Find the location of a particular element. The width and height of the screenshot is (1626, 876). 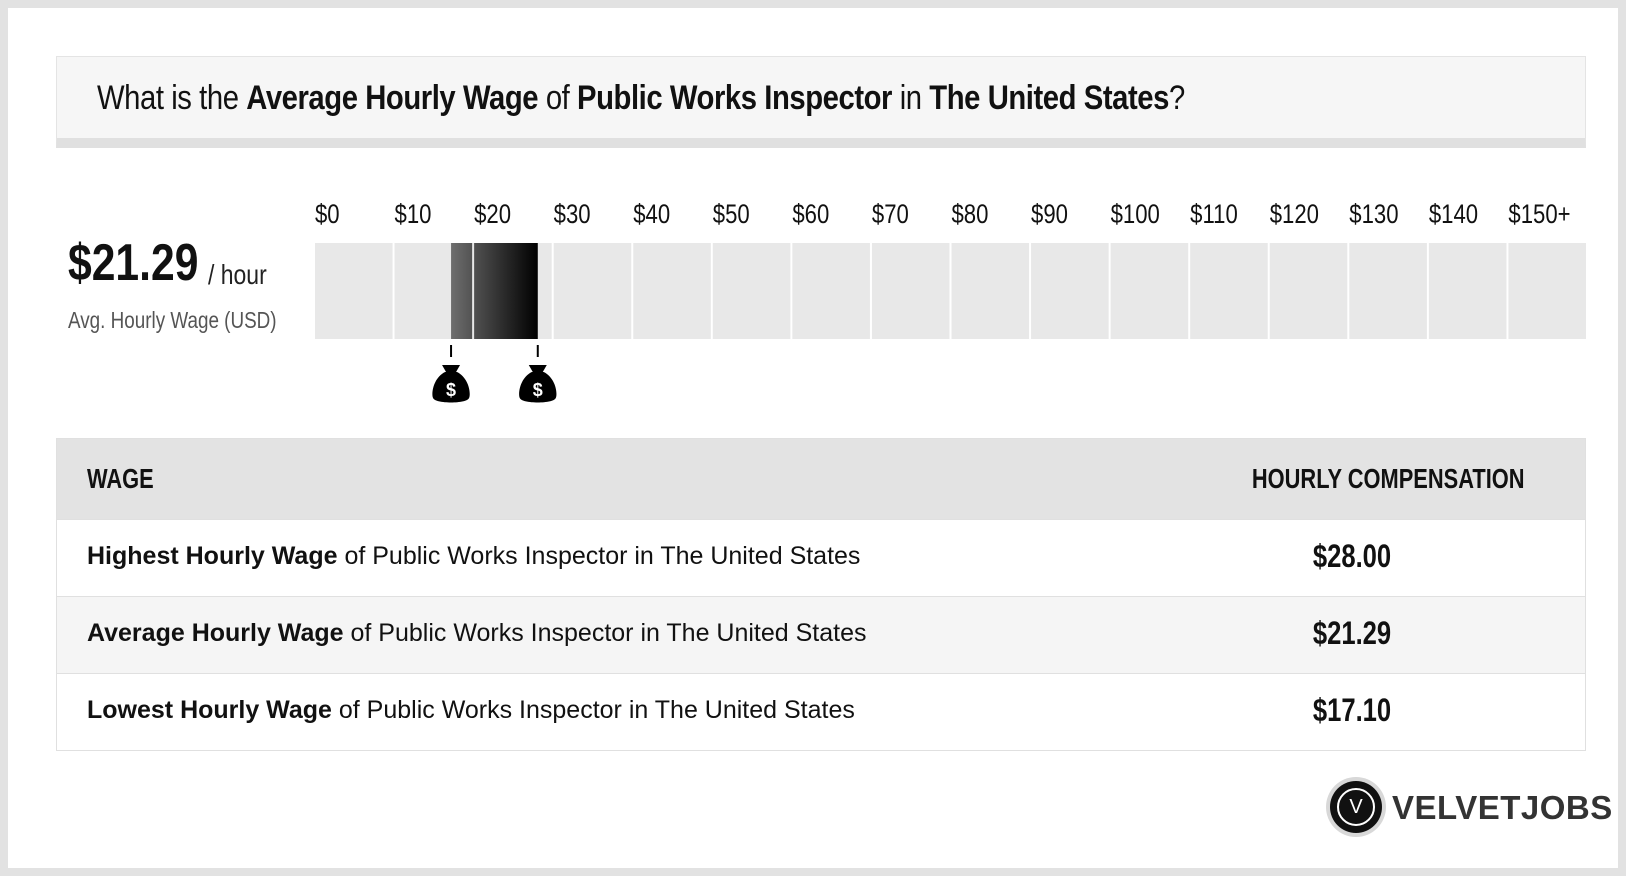

table-header: WAGE HOURLY COMPENSATION is located at coordinates (821, 479).